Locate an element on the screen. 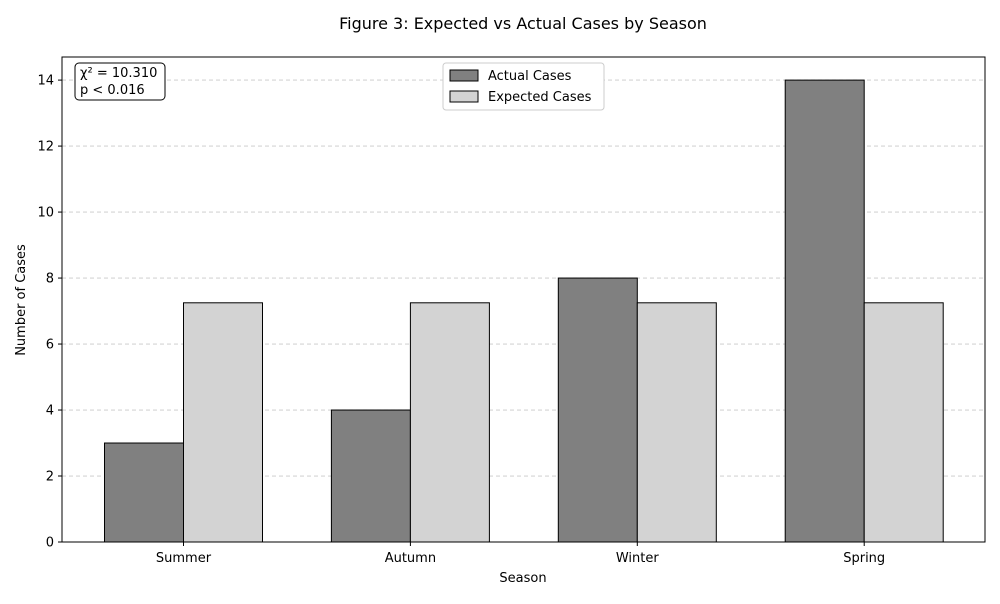 The width and height of the screenshot is (1000, 604). y-tick-label: 8 is located at coordinates (50, 279).